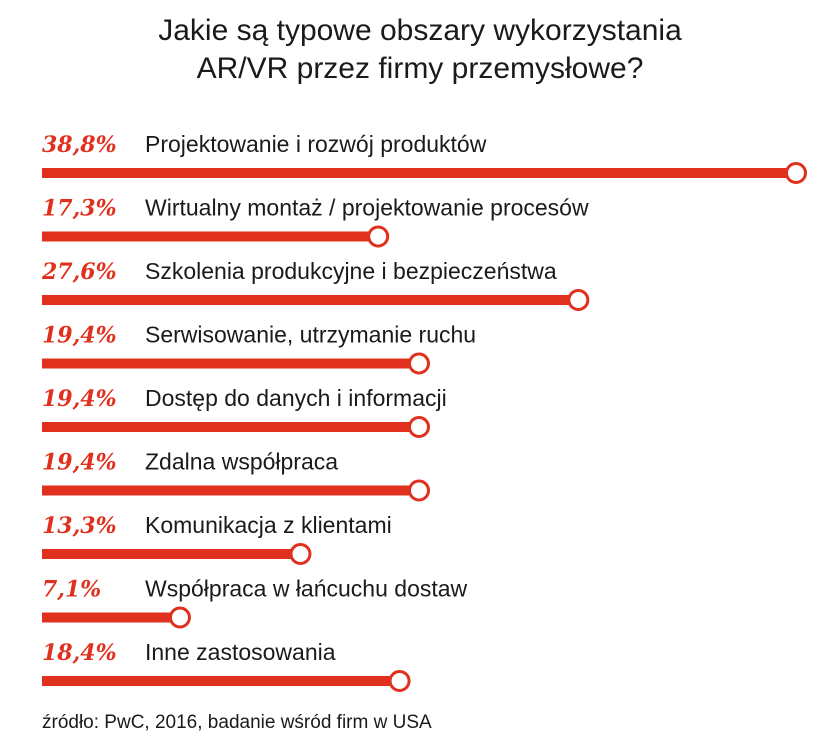  What do you see at coordinates (79, 145) in the screenshot?
I see `bar-value-label: 38,8%` at bounding box center [79, 145].